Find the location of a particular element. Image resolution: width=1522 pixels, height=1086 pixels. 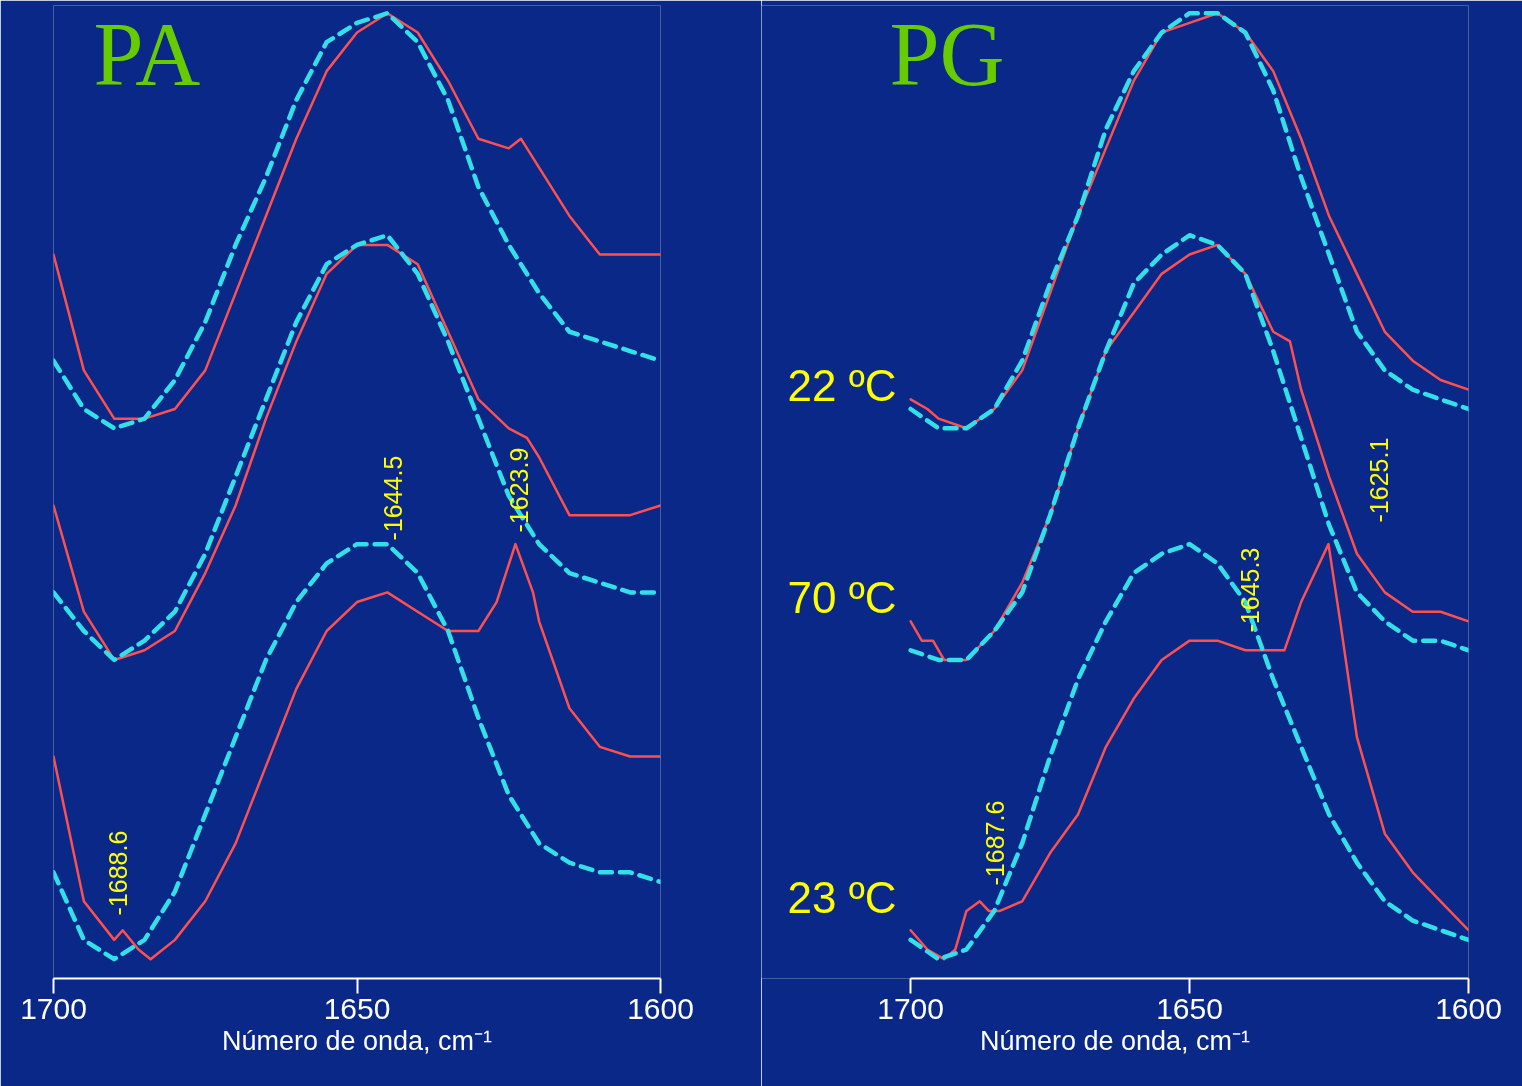

text: 70 ºC is located at coordinates (842, 597).